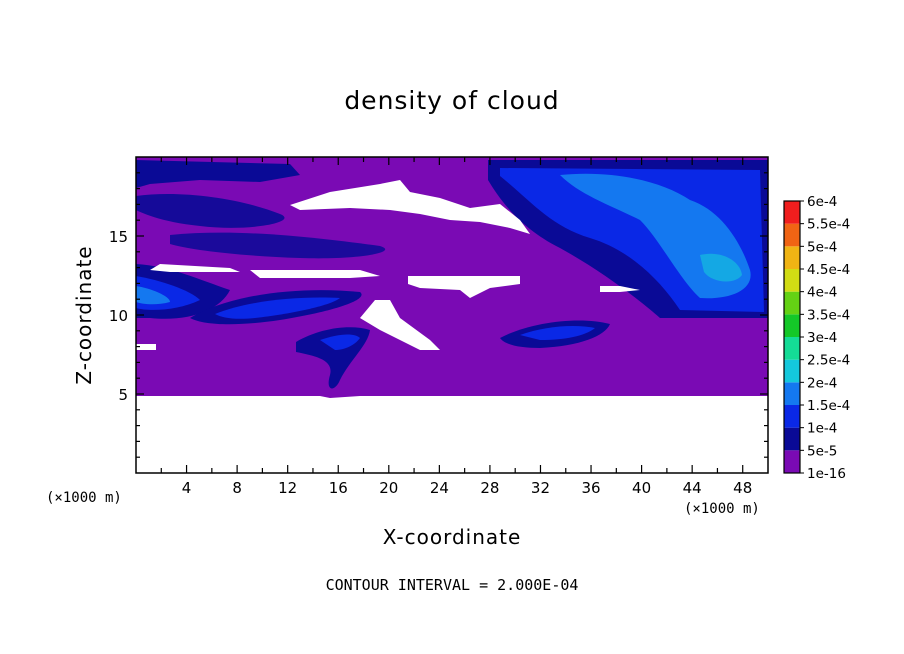  I want to click on x-tick-label: 48, so click(742, 488).